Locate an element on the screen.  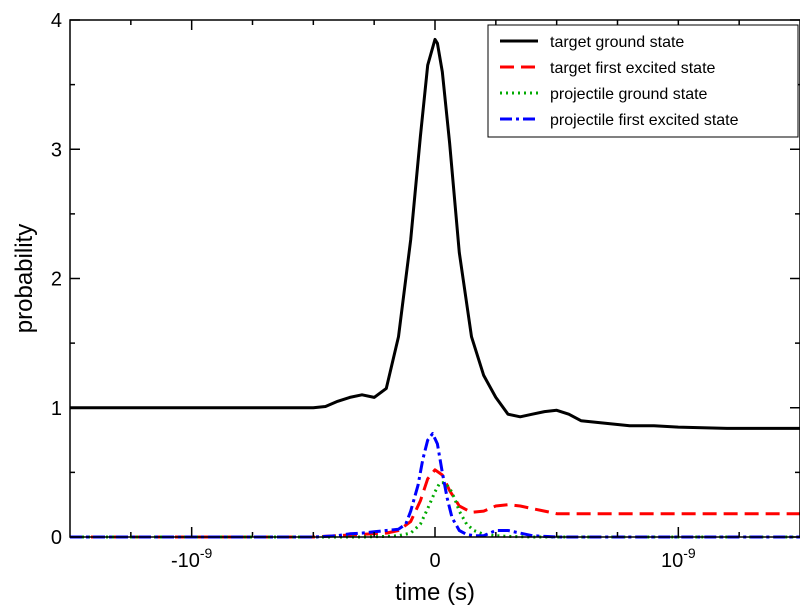
legend-box is located at coordinates (643, 81).